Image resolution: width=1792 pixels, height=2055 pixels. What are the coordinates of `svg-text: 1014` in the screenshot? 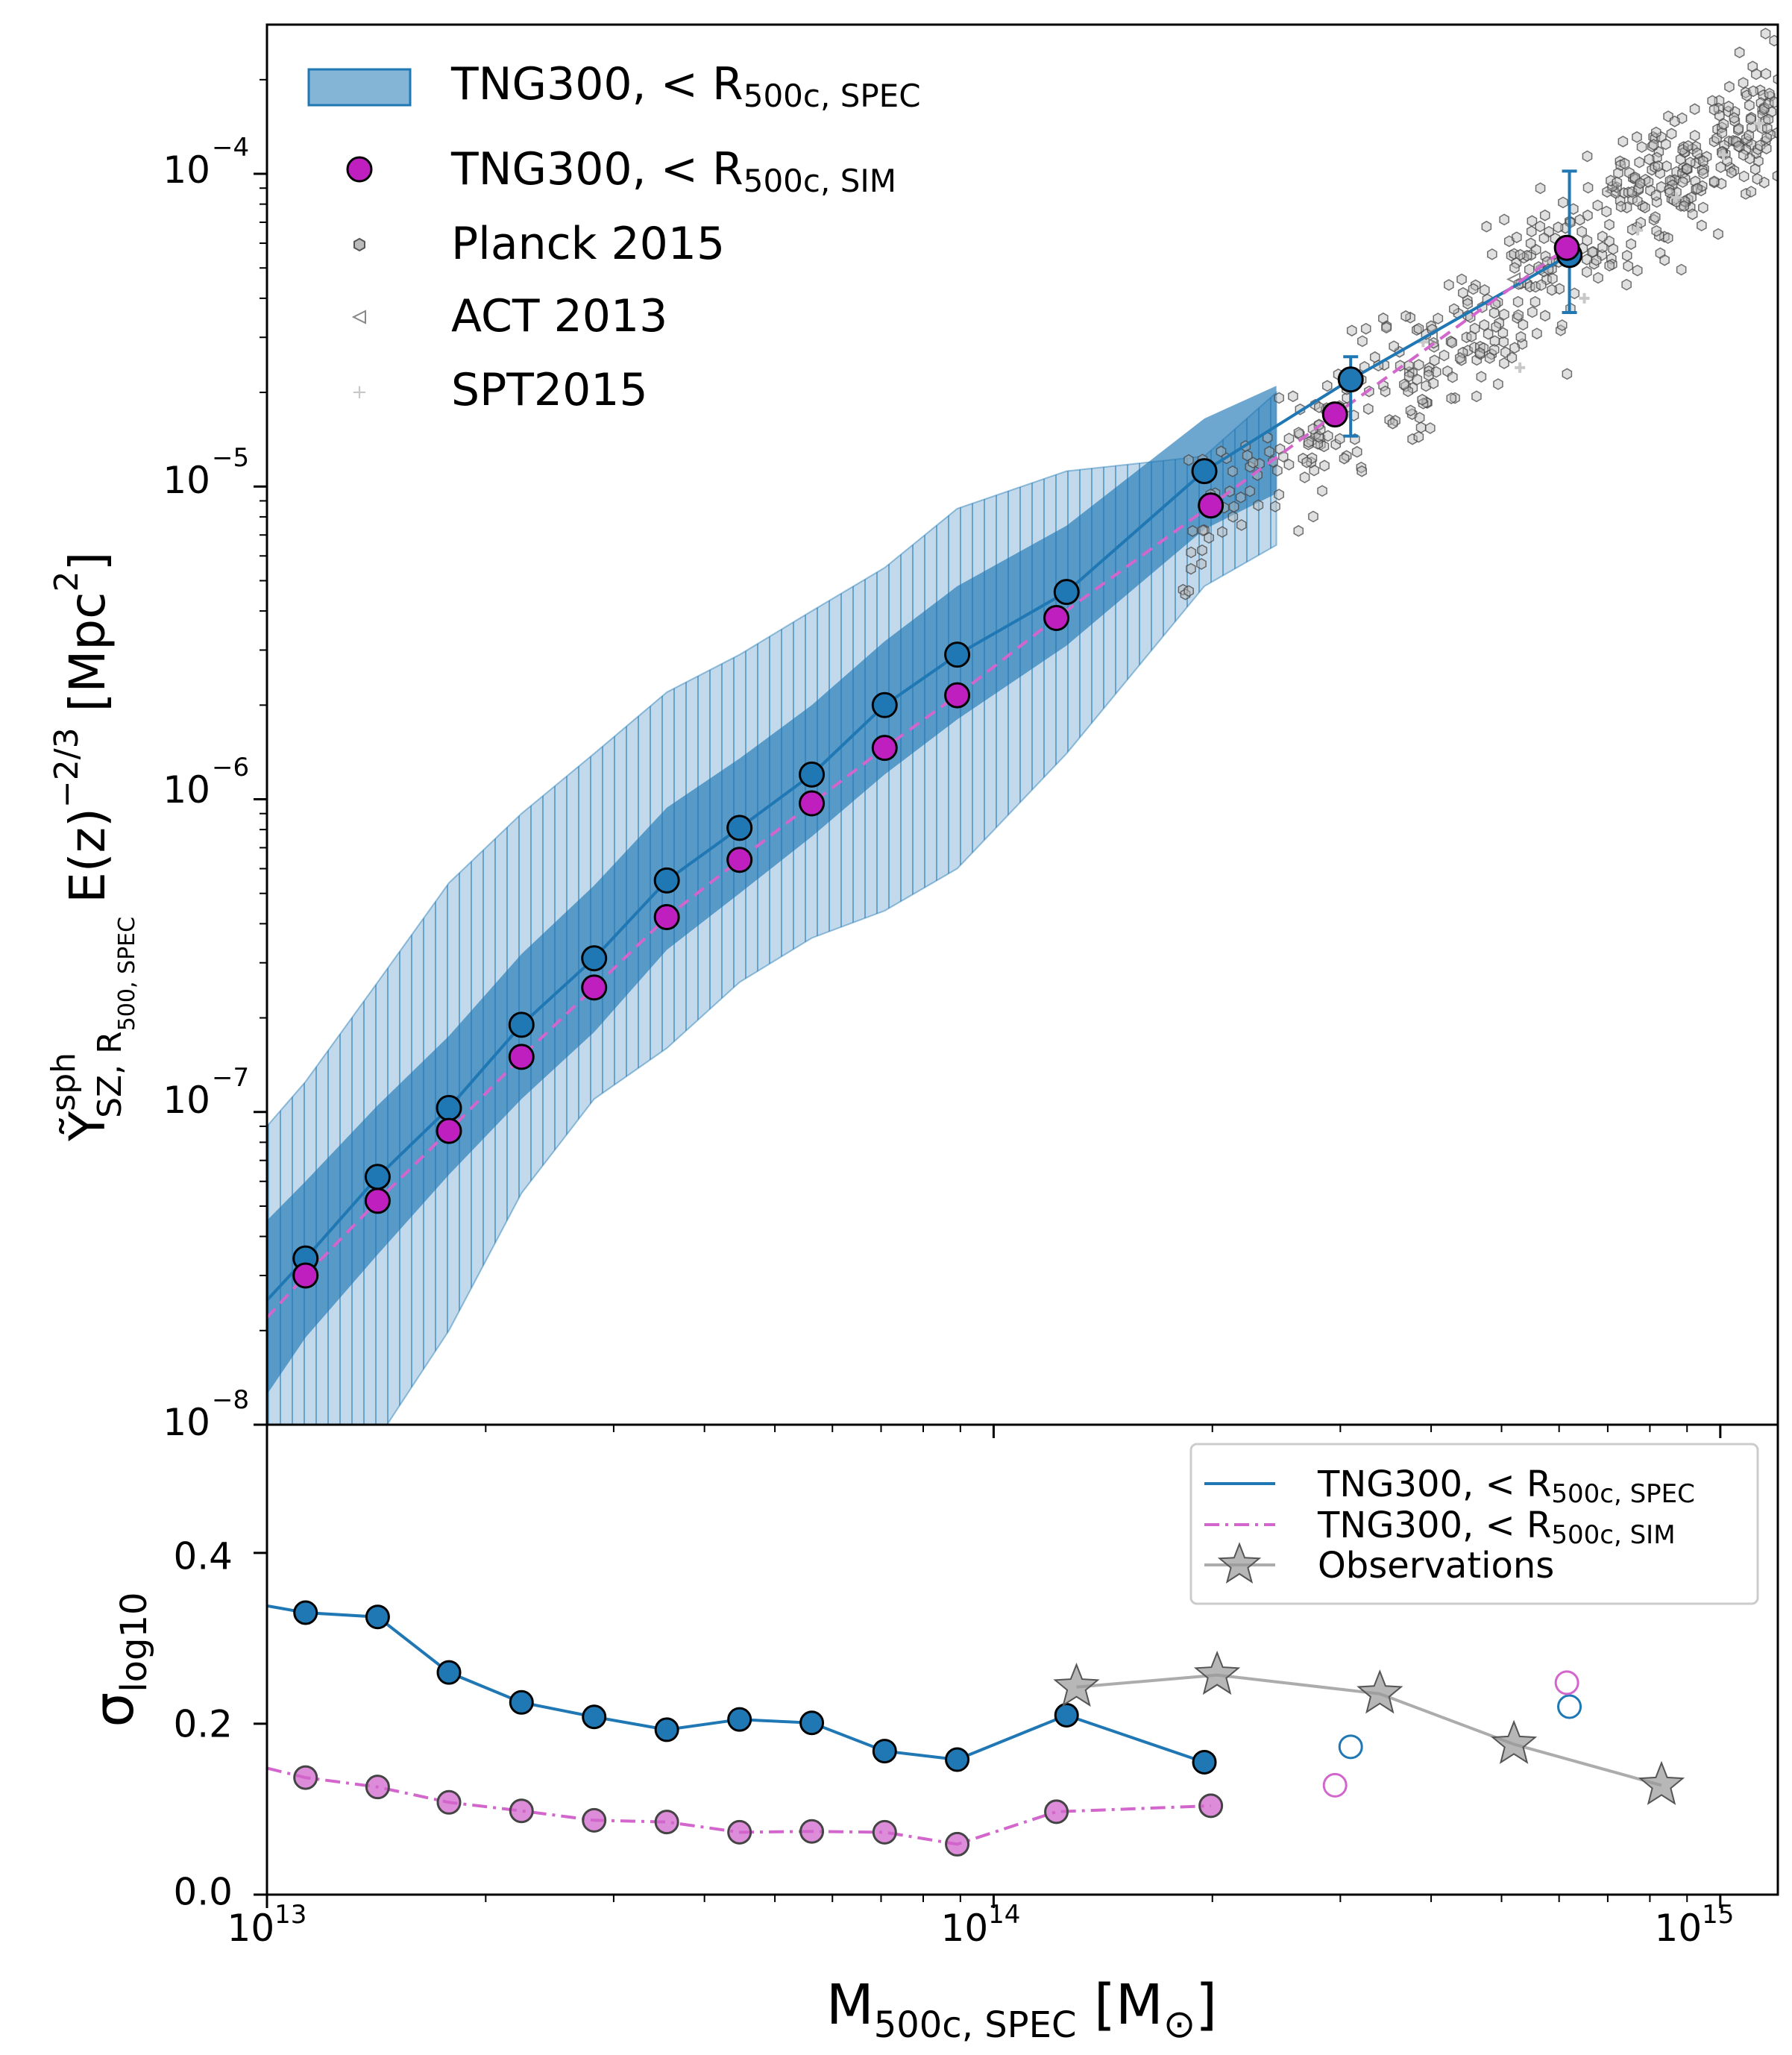 It's located at (981, 1925).